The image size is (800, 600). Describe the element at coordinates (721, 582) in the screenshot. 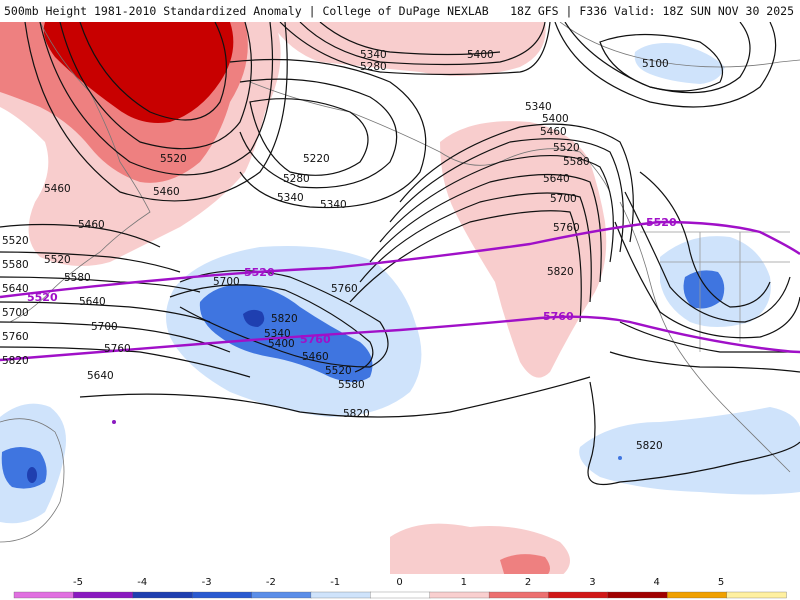

I see `colorbar-tick-label: 5` at that location.